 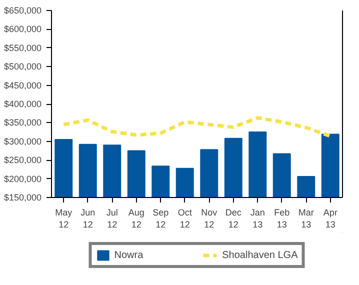 What do you see at coordinates (88, 219) in the screenshot?
I see `x-tick-label: Jun 12` at bounding box center [88, 219].